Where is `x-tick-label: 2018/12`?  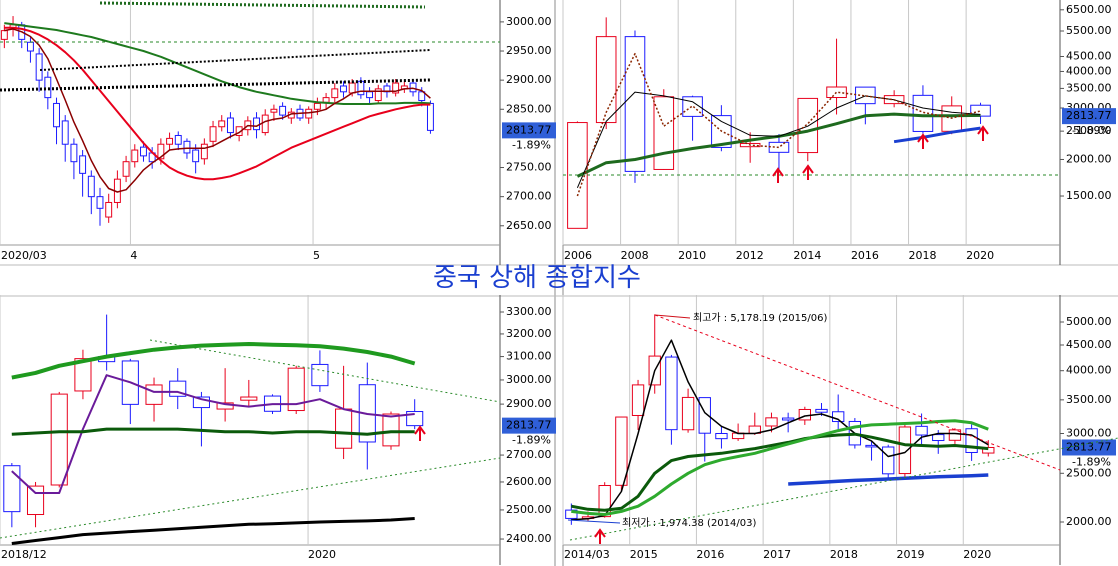 x-tick-label: 2018/12 is located at coordinates (24, 554).